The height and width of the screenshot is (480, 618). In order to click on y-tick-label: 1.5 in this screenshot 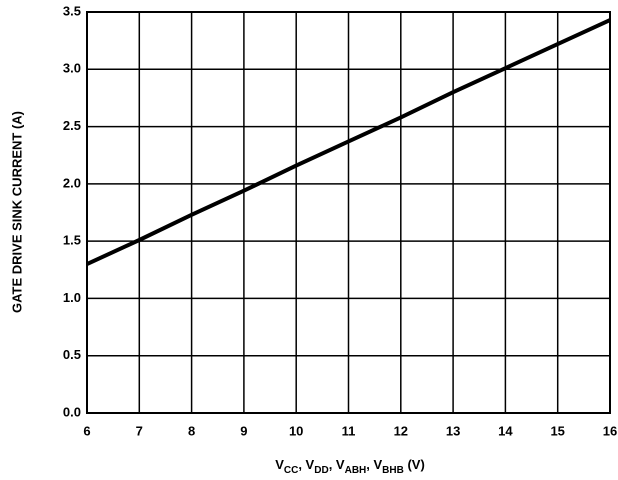, I will do `click(72, 240)`.